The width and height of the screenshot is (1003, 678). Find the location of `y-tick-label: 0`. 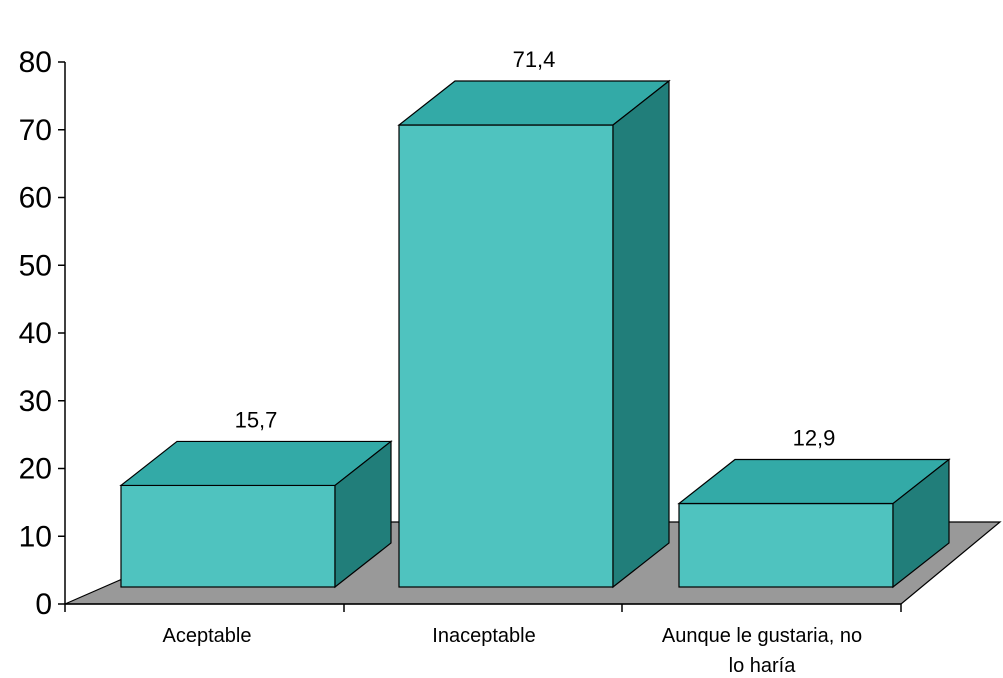

y-tick-label: 0 is located at coordinates (43, 604).